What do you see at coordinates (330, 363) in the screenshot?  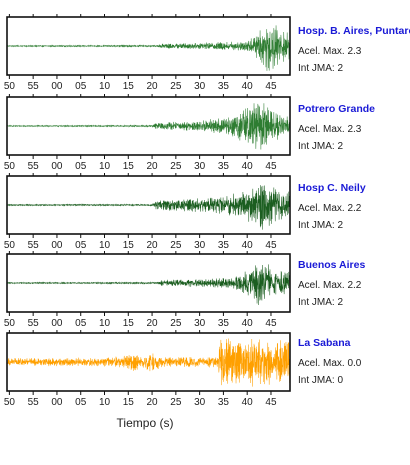 I see `station-acceleration: Acel. Max. 0.0` at bounding box center [330, 363].